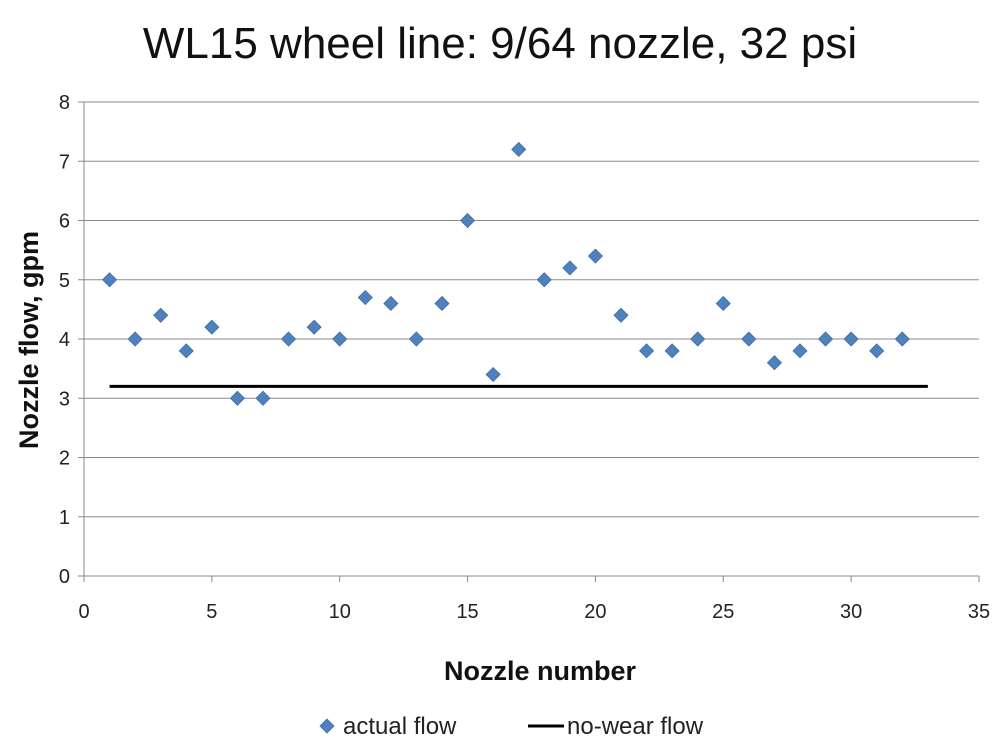  What do you see at coordinates (83, 612) in the screenshot?
I see `x-tick-label-0: 0` at bounding box center [83, 612].